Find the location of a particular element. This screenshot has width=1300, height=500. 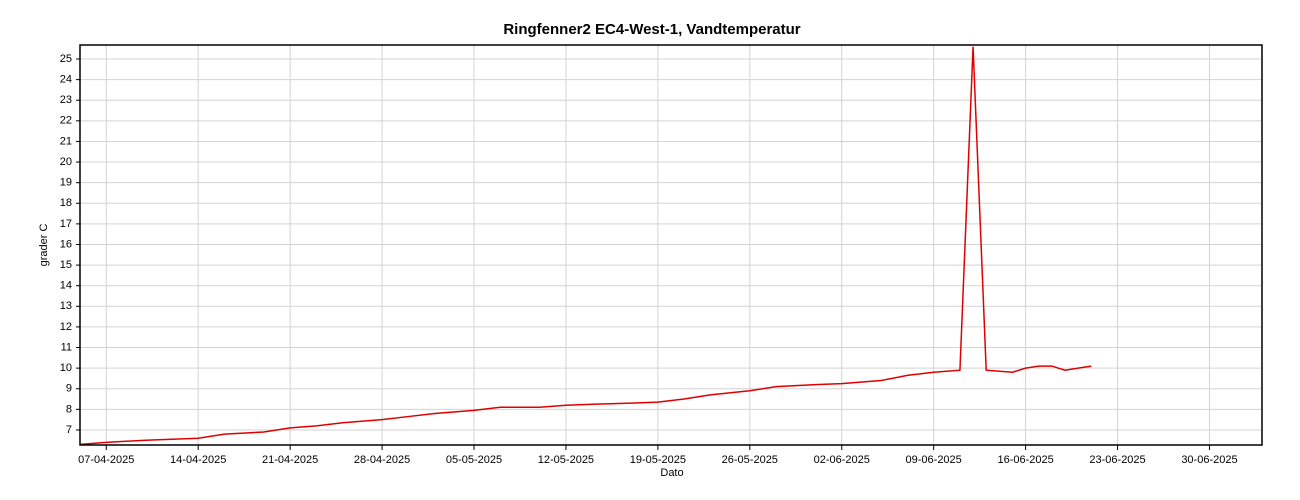

y-tick-label: 16 is located at coordinates (66, 244).